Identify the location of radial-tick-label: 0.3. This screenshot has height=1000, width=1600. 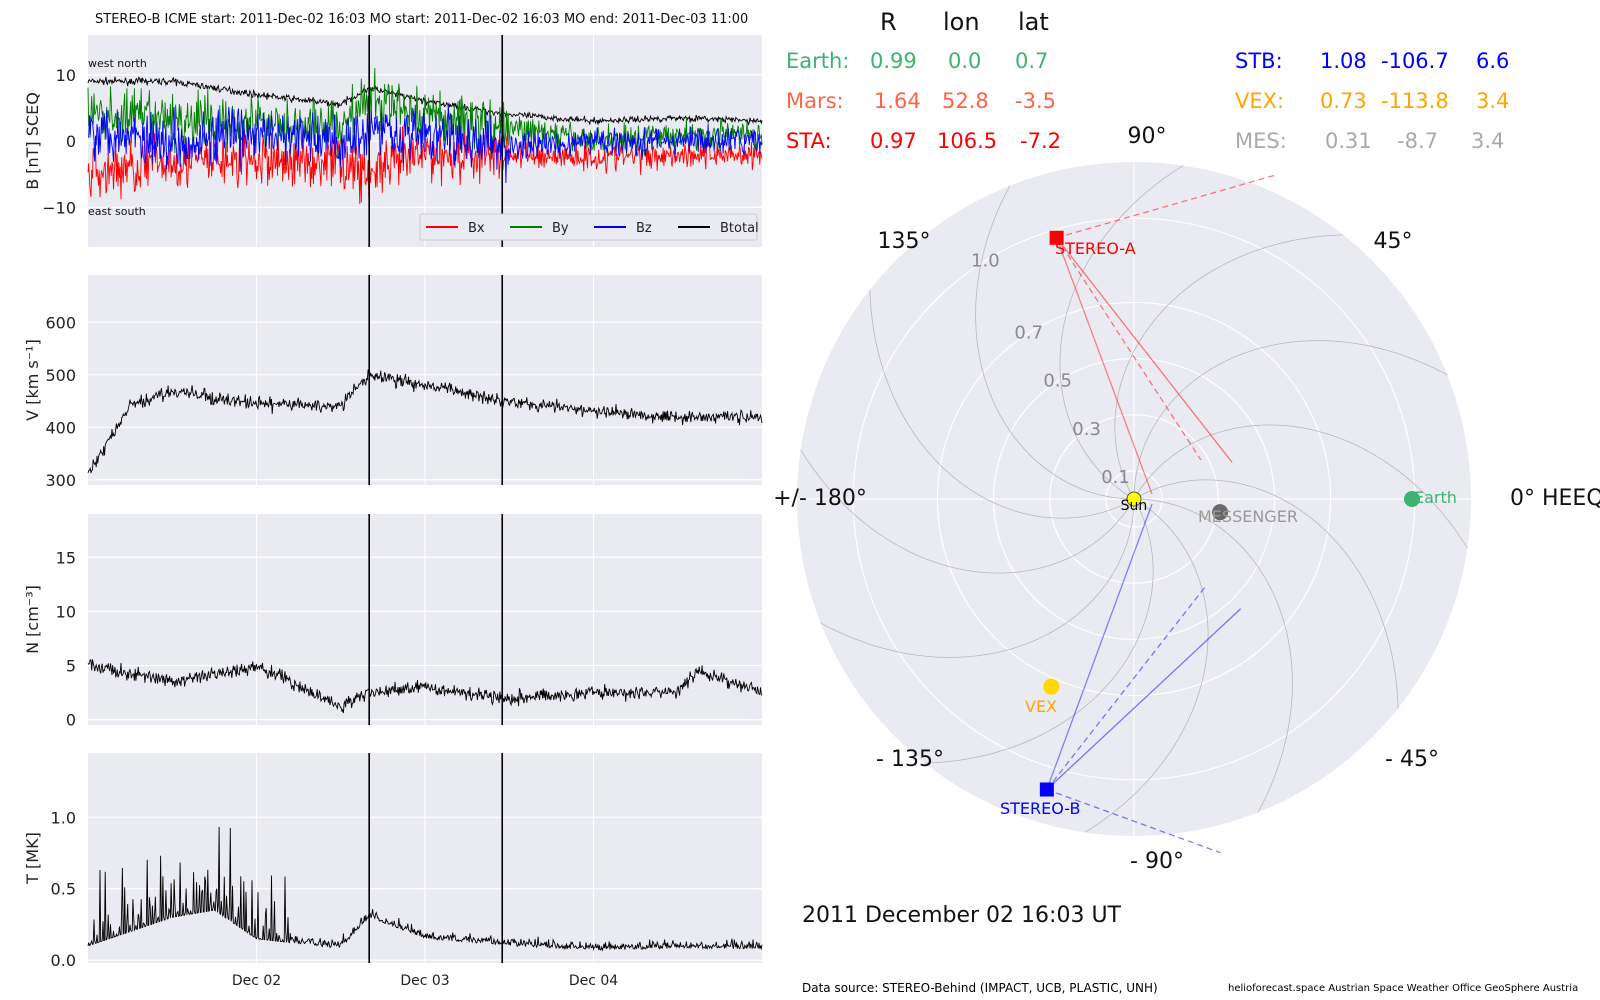
(1086, 429).